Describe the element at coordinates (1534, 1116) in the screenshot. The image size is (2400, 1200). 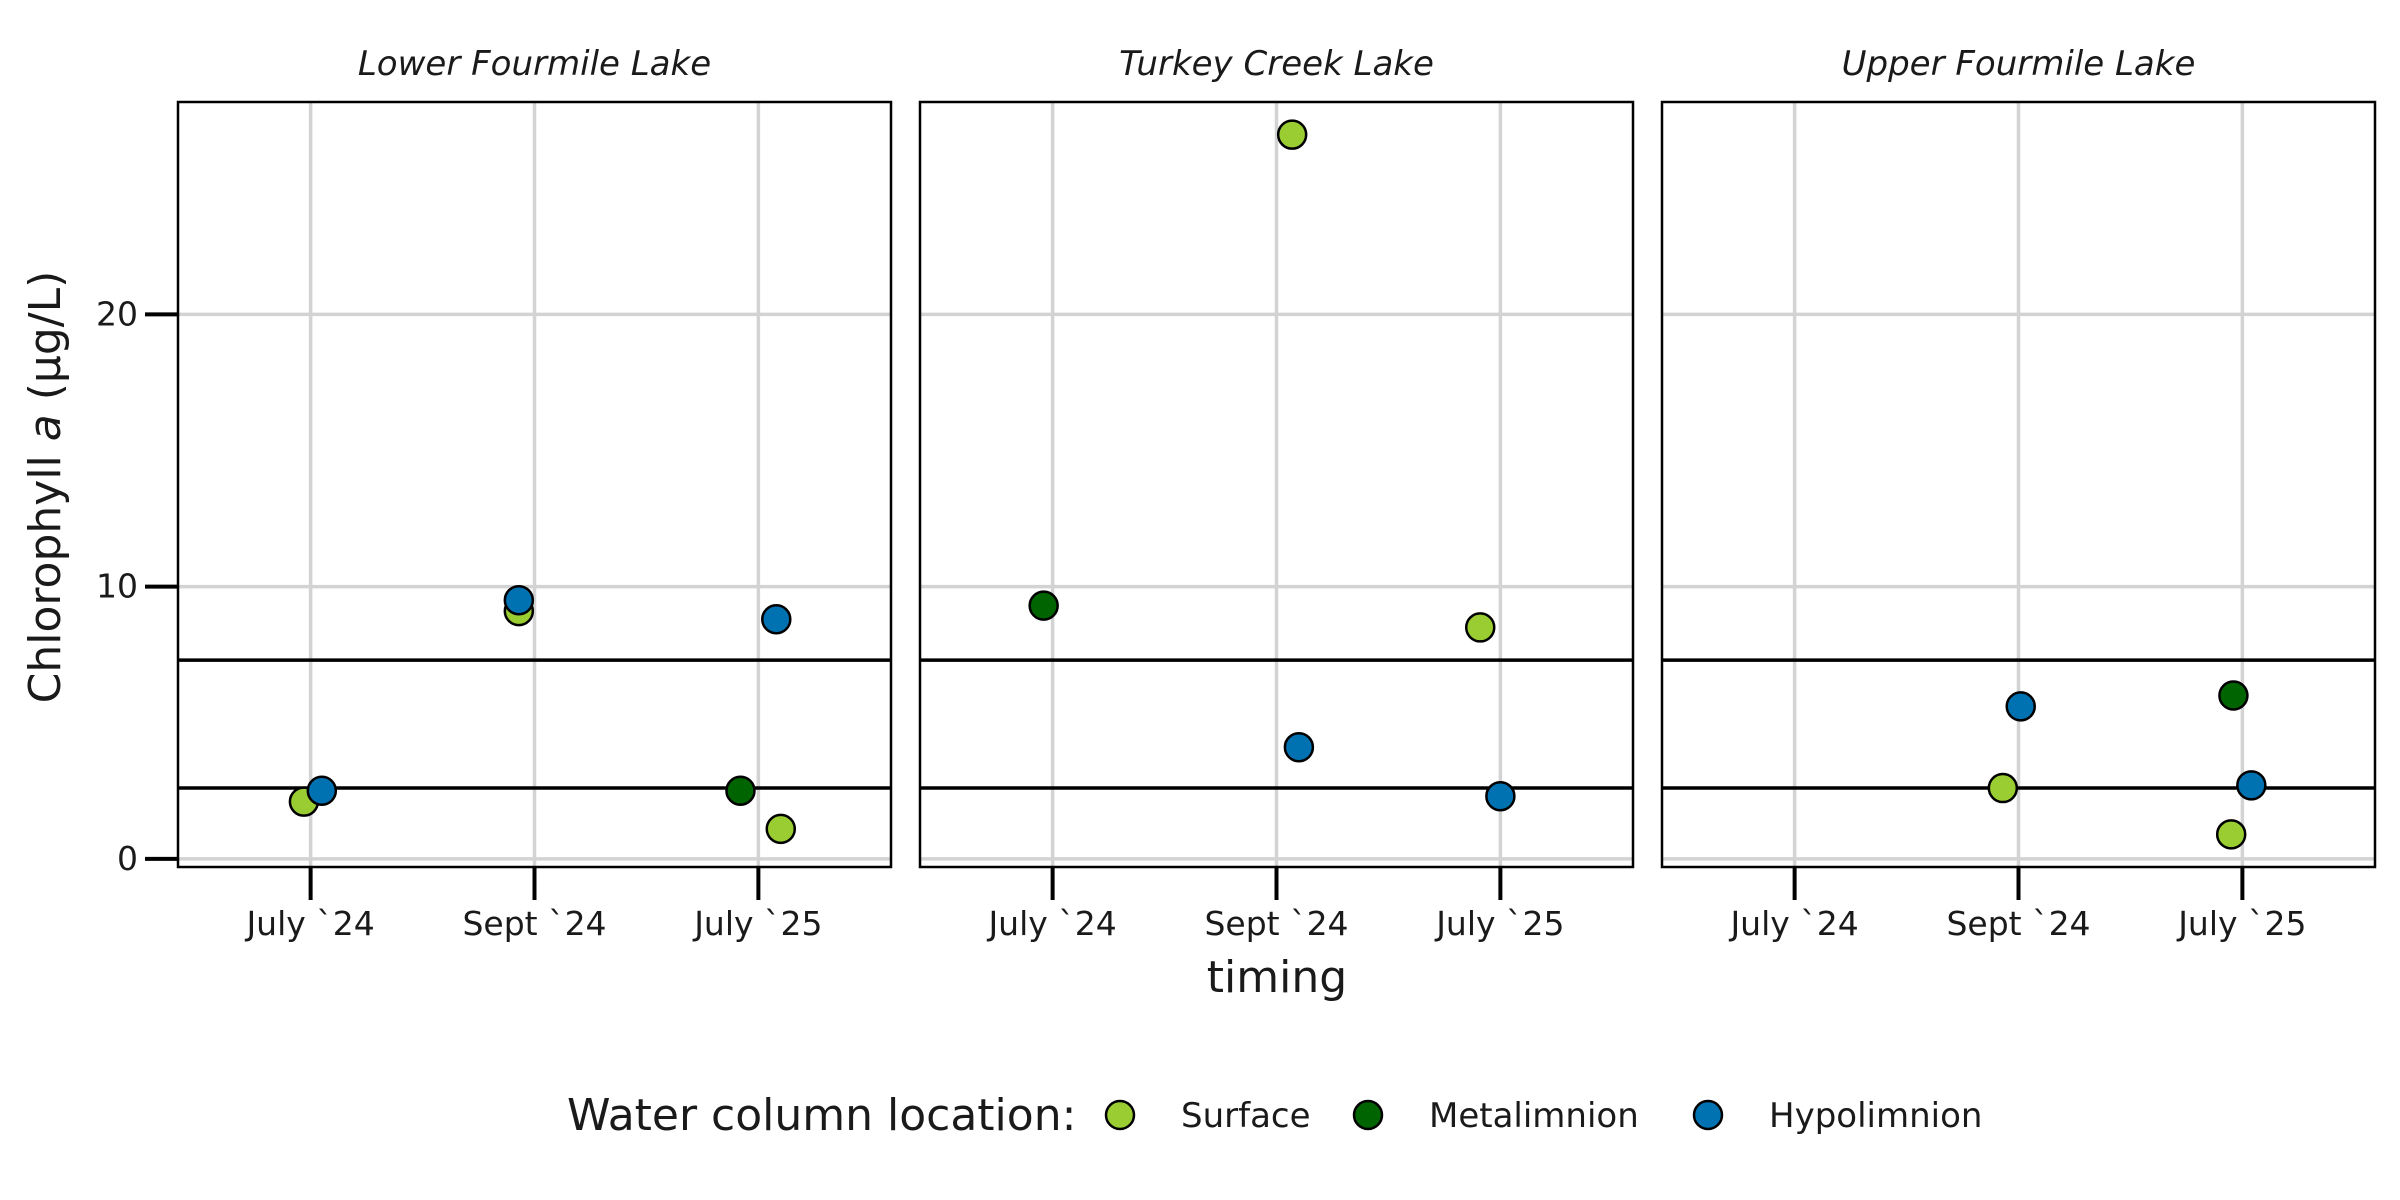
I see `legend-label: Metalimnion` at that location.